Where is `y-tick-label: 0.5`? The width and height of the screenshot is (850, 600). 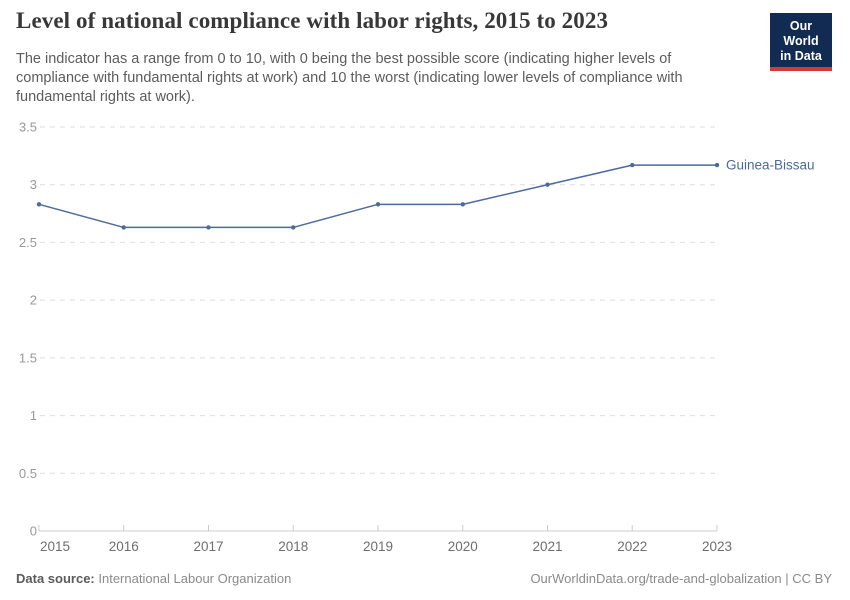
y-tick-label: 0.5 is located at coordinates (28, 473).